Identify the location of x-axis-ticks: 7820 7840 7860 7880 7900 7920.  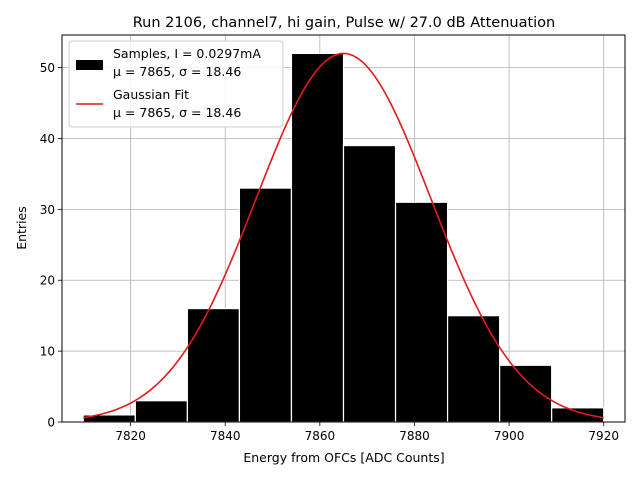
(367, 432).